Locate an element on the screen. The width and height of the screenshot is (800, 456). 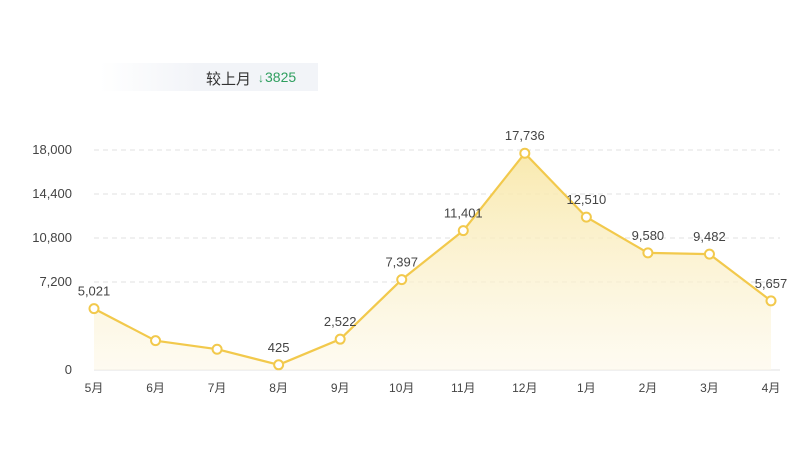
x-tick-label: 11月 is located at coordinates (463, 388).